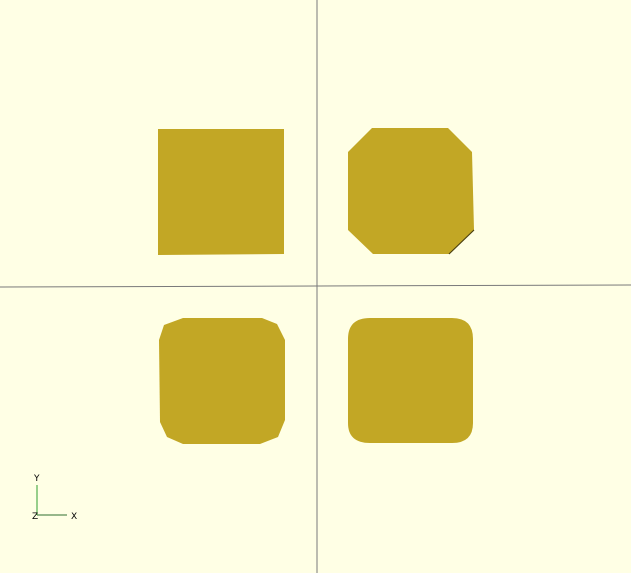  I want to click on shape-square, so click(221, 192).